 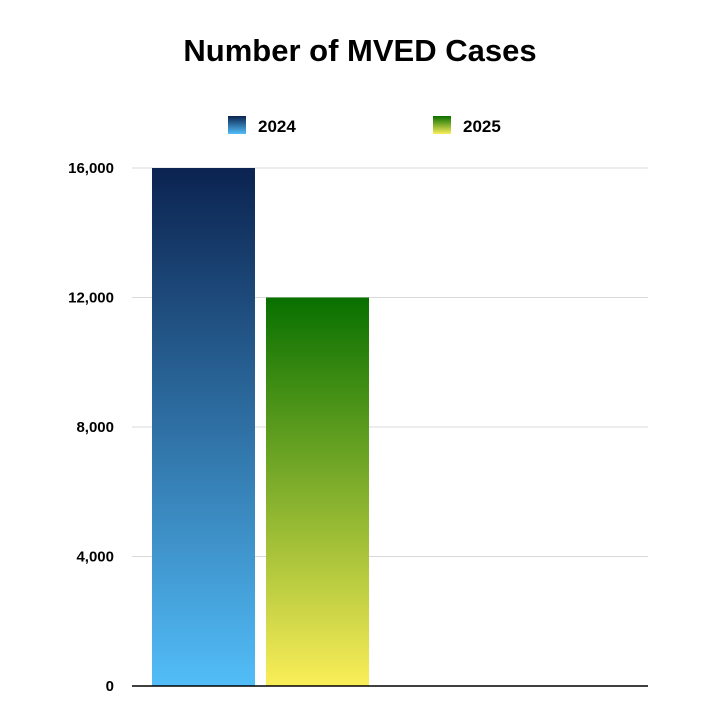 I want to click on legend: 2024 2025, so click(x=364, y=126).